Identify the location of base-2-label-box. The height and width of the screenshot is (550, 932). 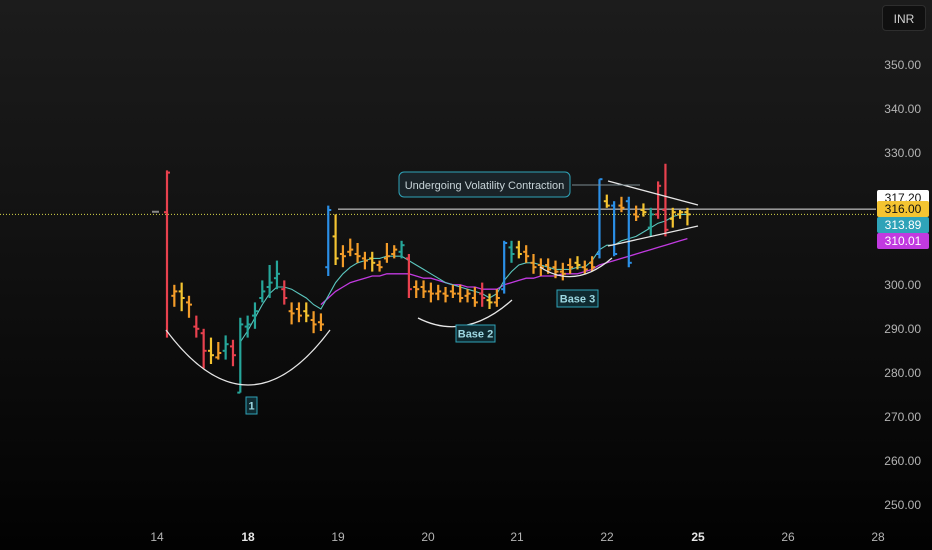
(475, 333).